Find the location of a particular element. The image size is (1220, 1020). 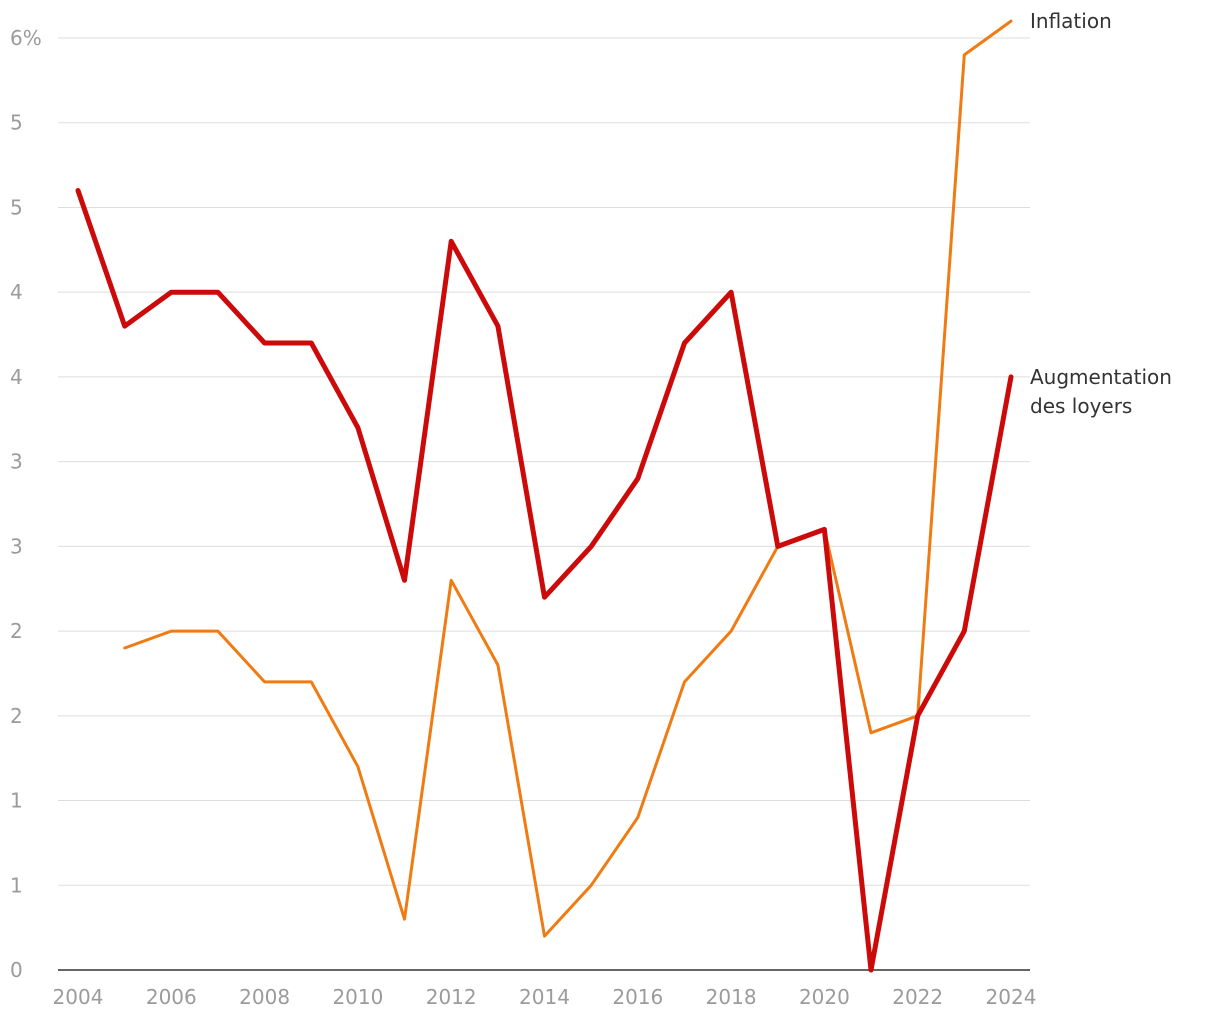

series-label-inflation: Inflation is located at coordinates (1071, 21).